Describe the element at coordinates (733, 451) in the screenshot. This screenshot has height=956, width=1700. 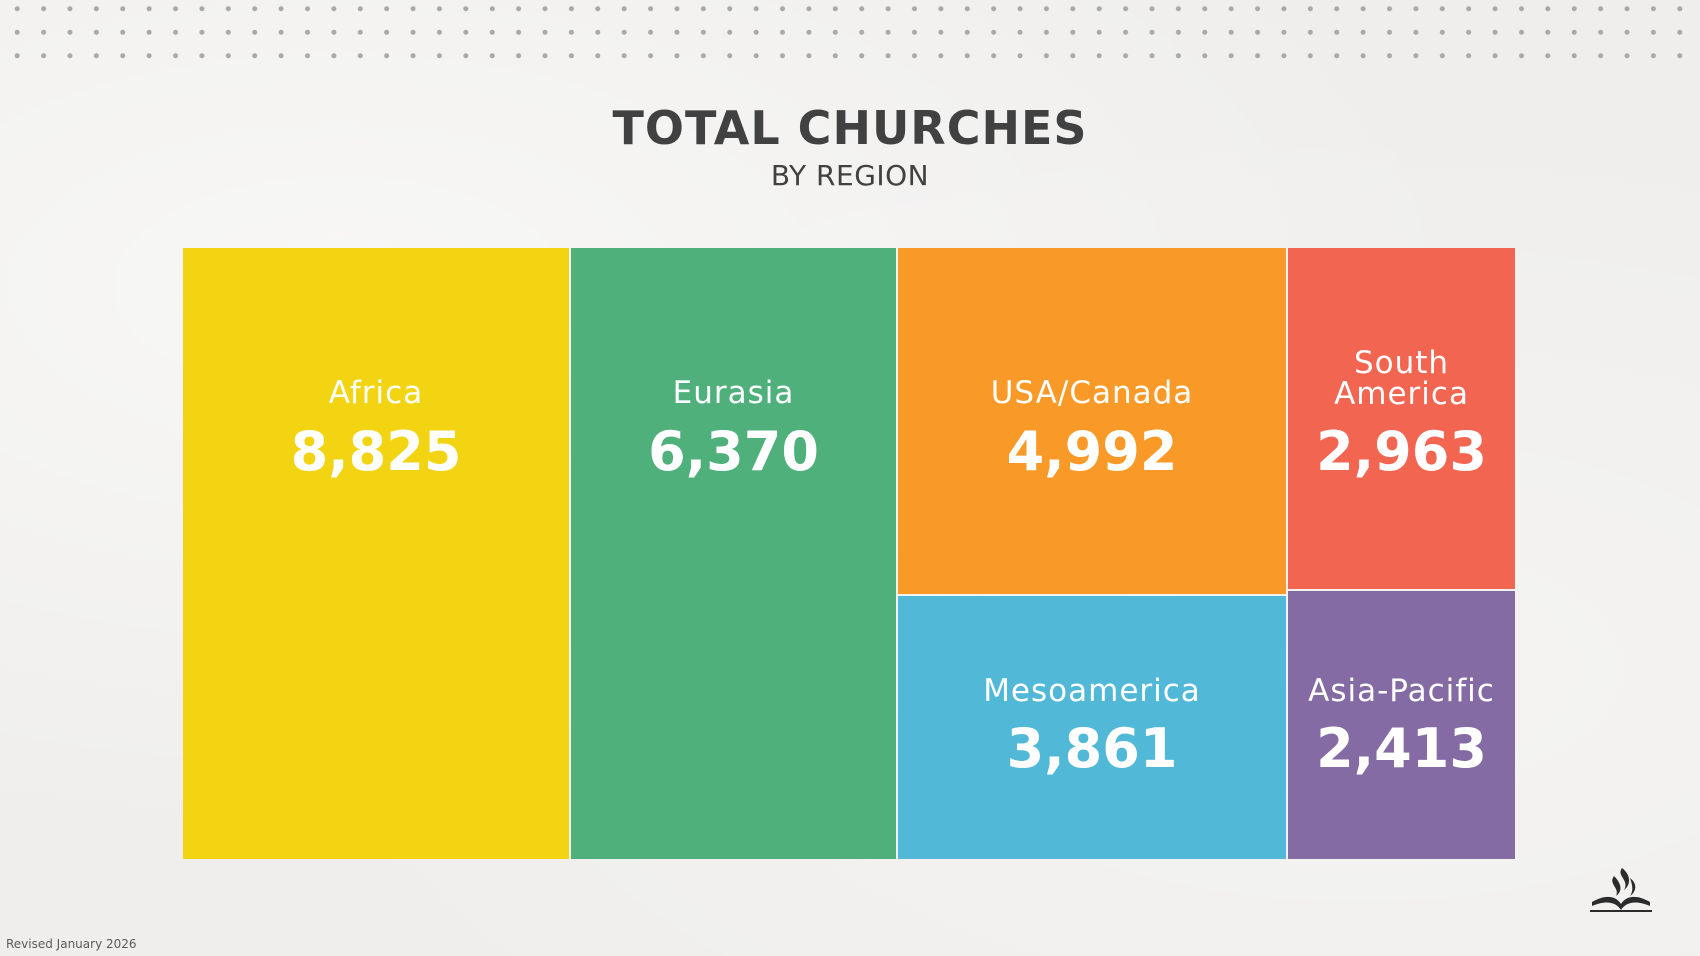
I see `tile-value: 6,370` at that location.